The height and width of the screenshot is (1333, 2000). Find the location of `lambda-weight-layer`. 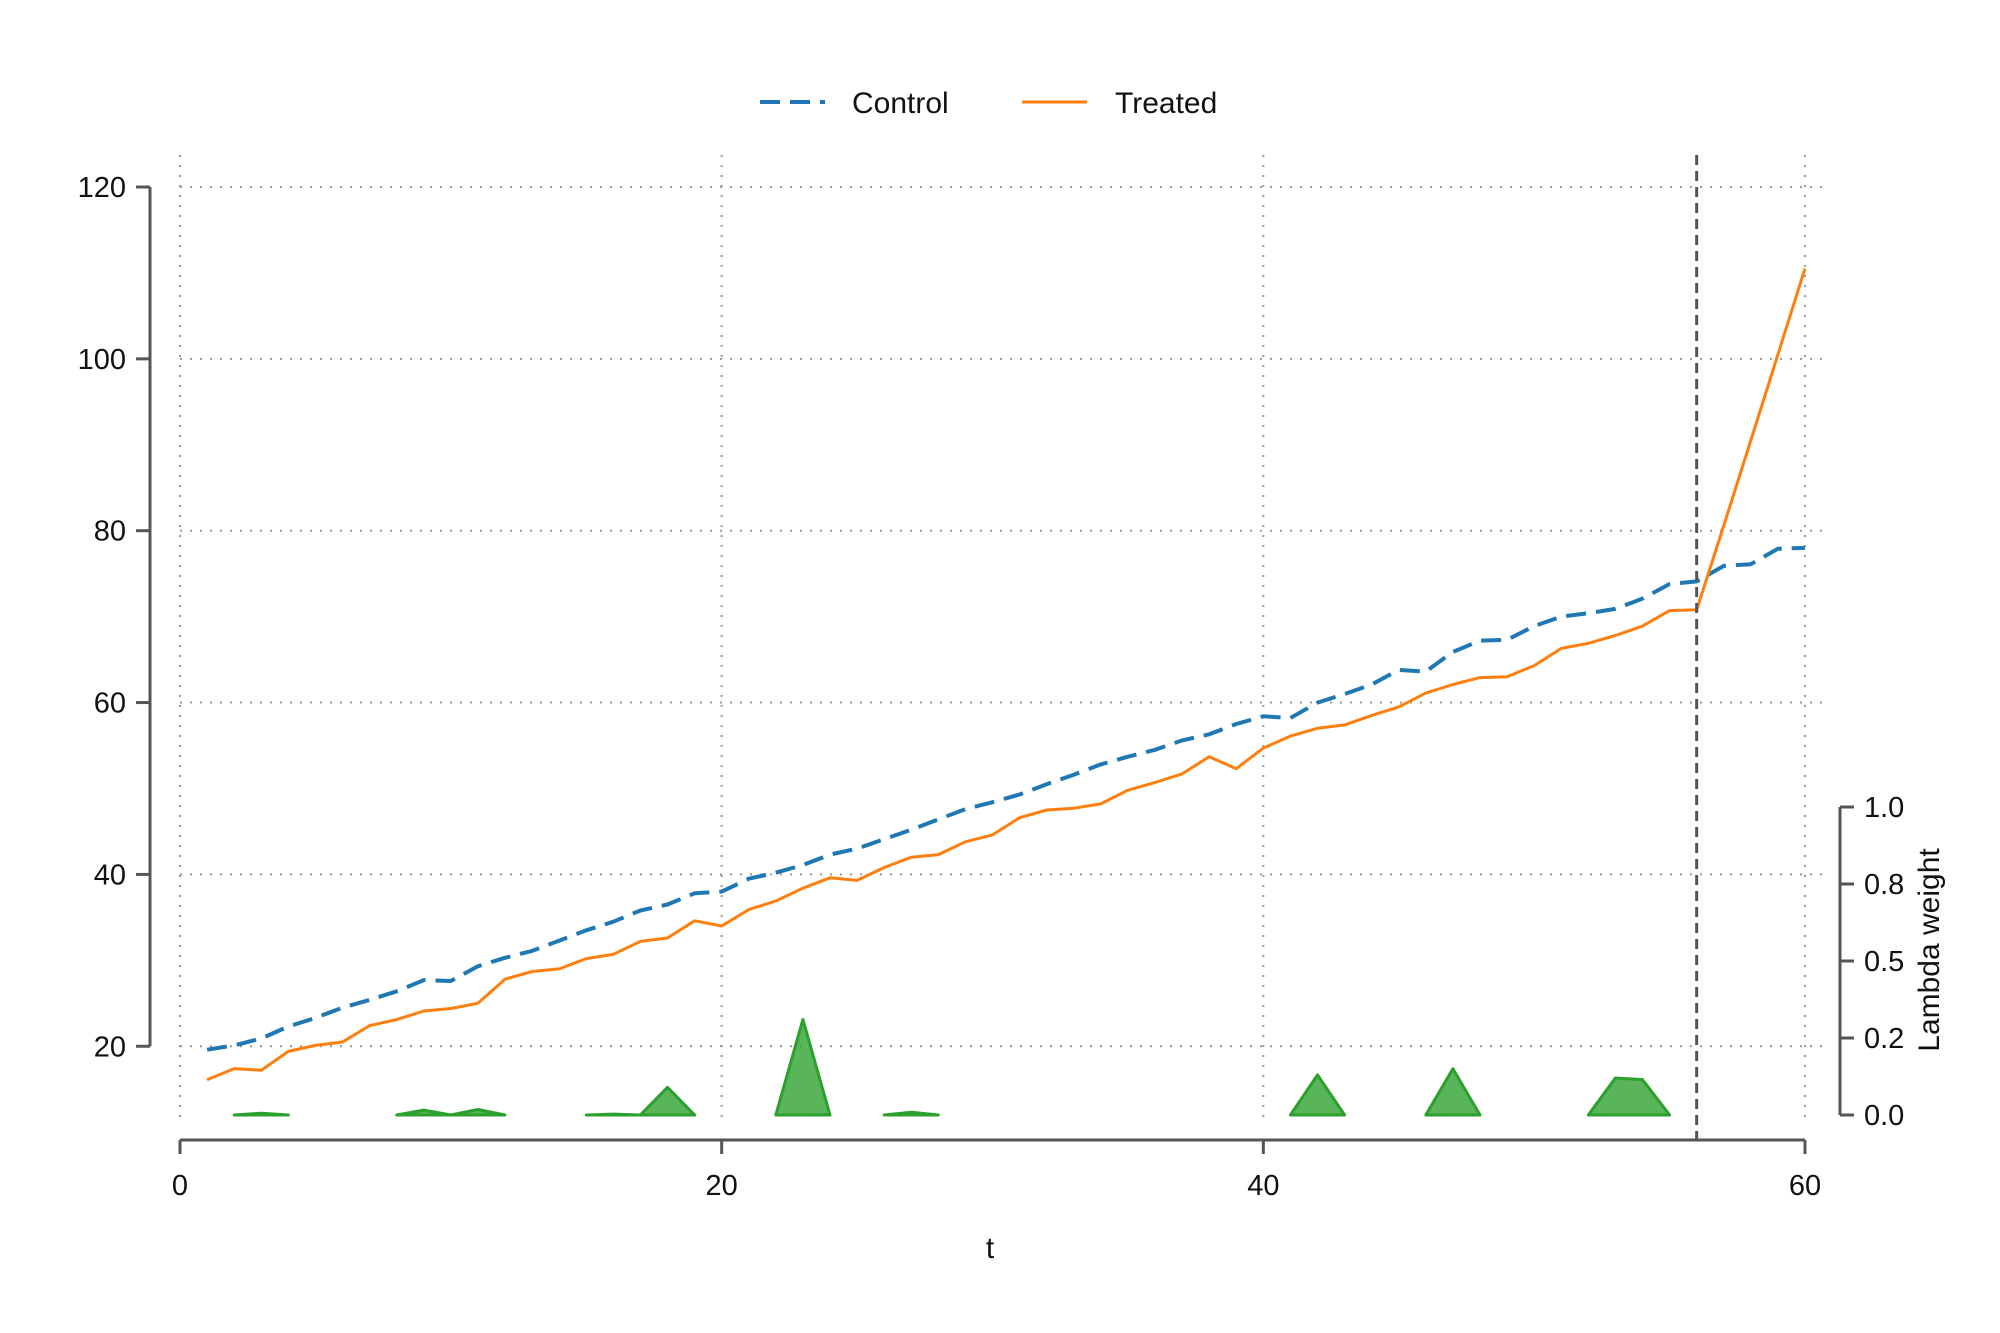

lambda-weight-layer is located at coordinates (952, 1067).